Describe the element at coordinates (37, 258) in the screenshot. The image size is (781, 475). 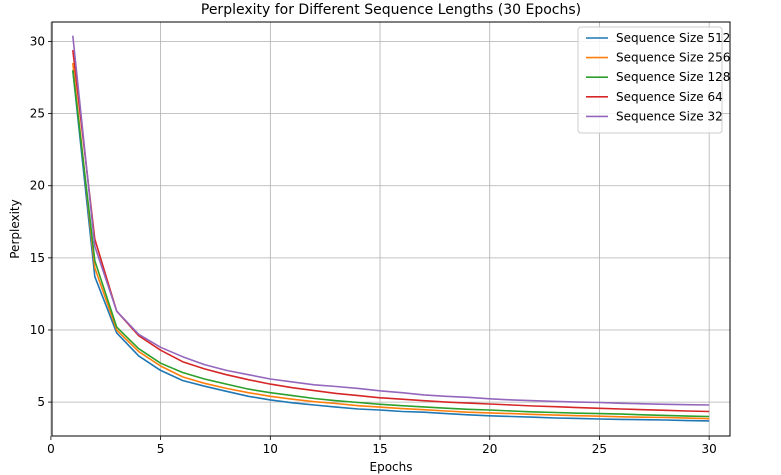
I see `y-tick-label: 15` at that location.